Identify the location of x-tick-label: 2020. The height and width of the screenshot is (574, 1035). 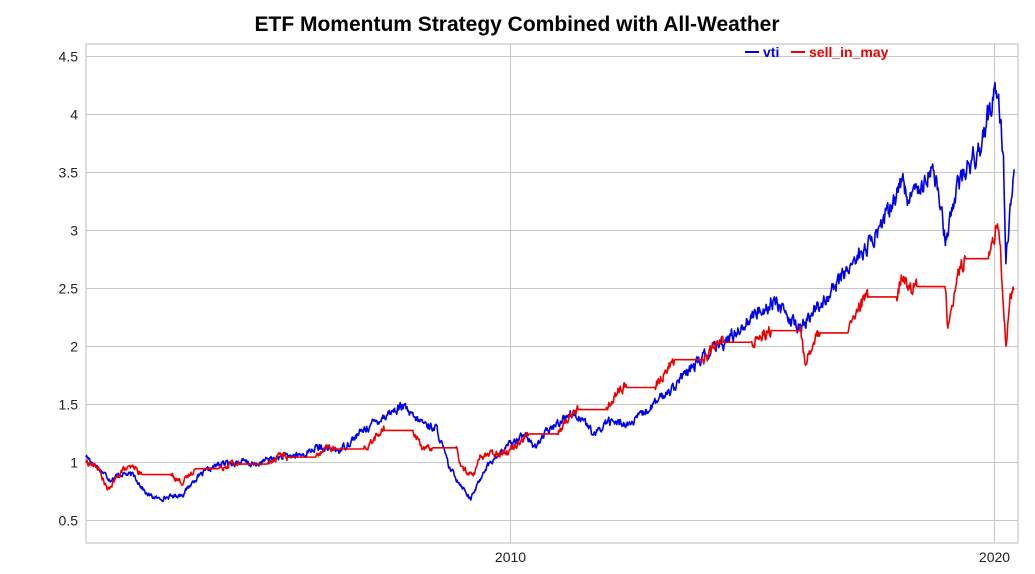
(994, 557).